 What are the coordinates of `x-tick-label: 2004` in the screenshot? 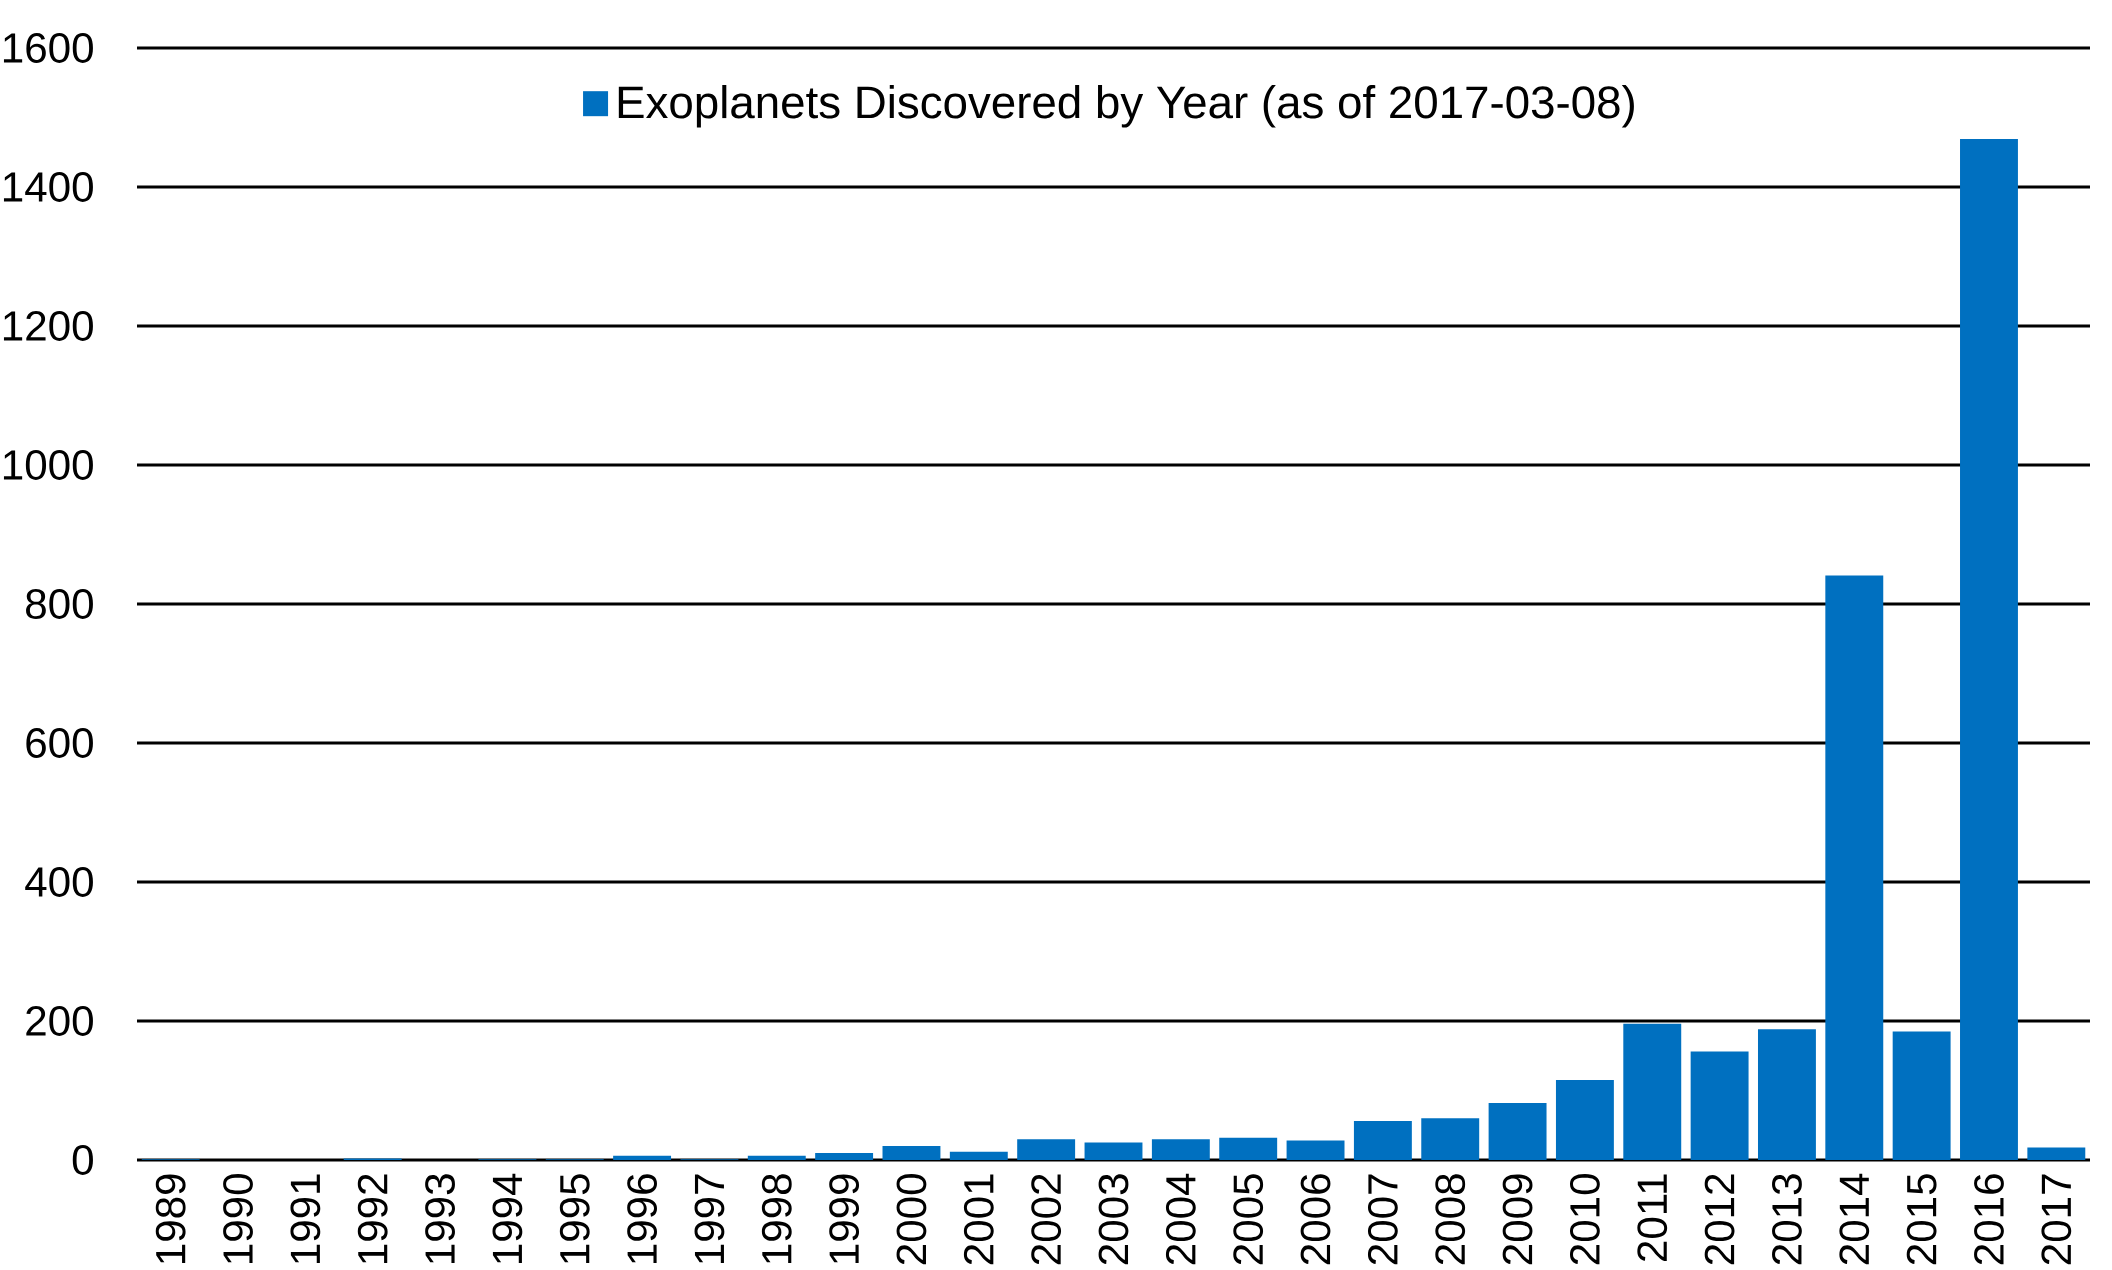 It's located at (1180, 1219).